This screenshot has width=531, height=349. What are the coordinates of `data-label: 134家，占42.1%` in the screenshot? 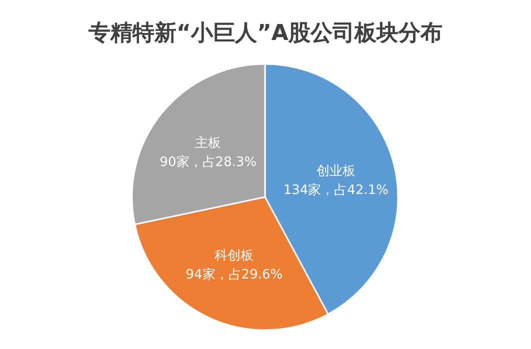 It's located at (335, 190).